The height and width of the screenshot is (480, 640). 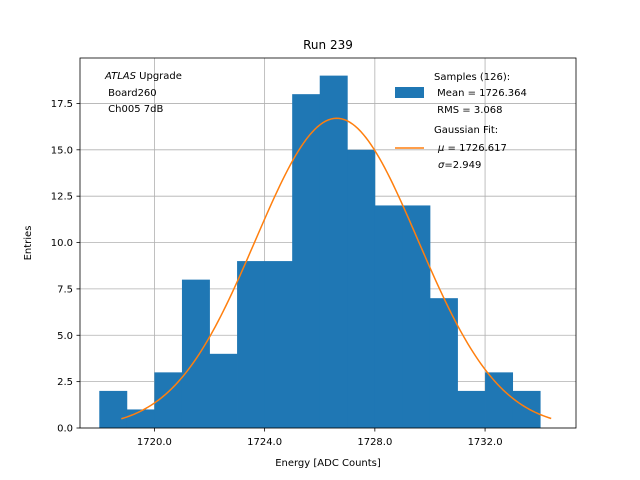 What do you see at coordinates (320, 438) in the screenshot?
I see `x-axis-ticks: 1720.0 1724.0 1728.0 1732.0` at bounding box center [320, 438].